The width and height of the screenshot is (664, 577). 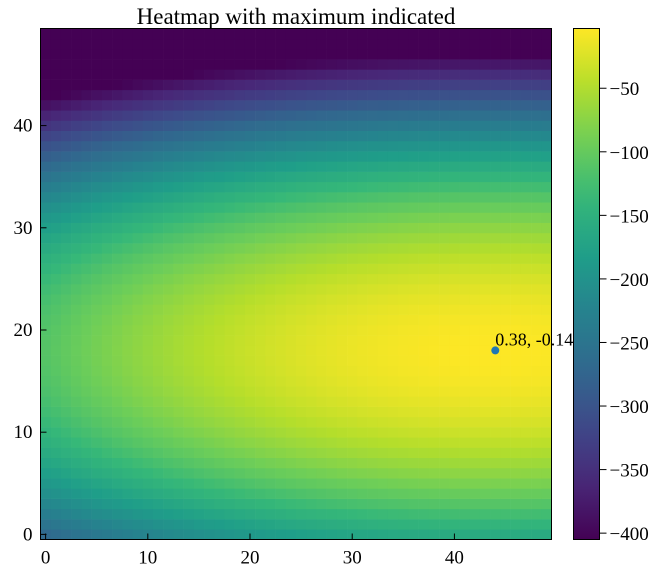 I want to click on colorbar-tick-label: −250, so click(x=629, y=343).